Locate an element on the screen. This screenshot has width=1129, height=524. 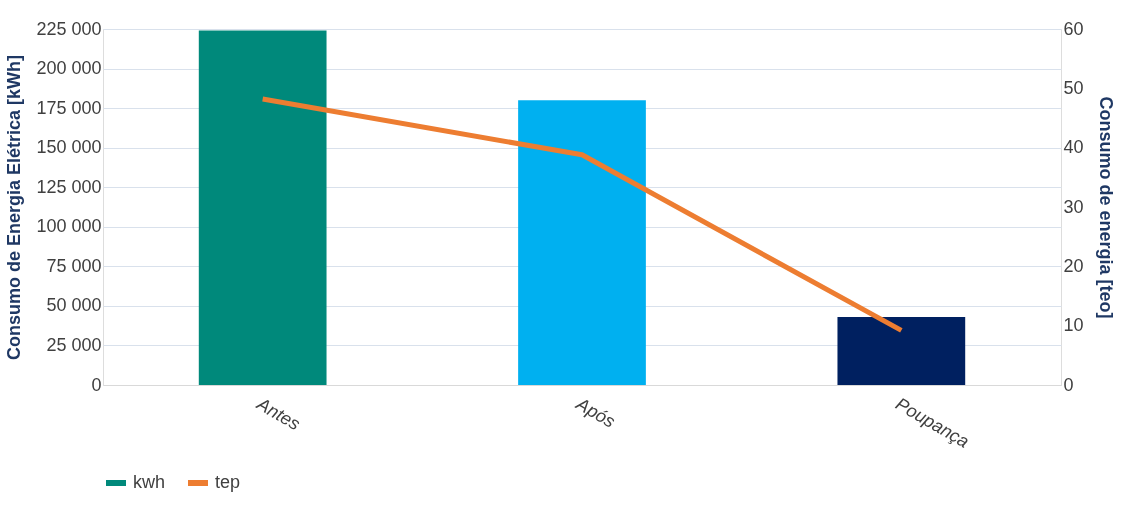
legend-label: tep is located at coordinates (228, 482).